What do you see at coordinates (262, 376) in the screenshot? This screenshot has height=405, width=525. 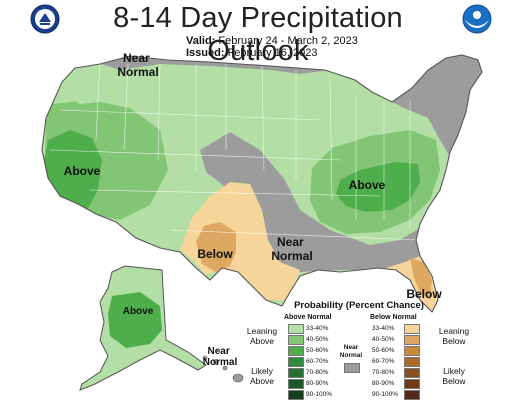 I see `legend-likely-above: Likely Above` at bounding box center [262, 376].